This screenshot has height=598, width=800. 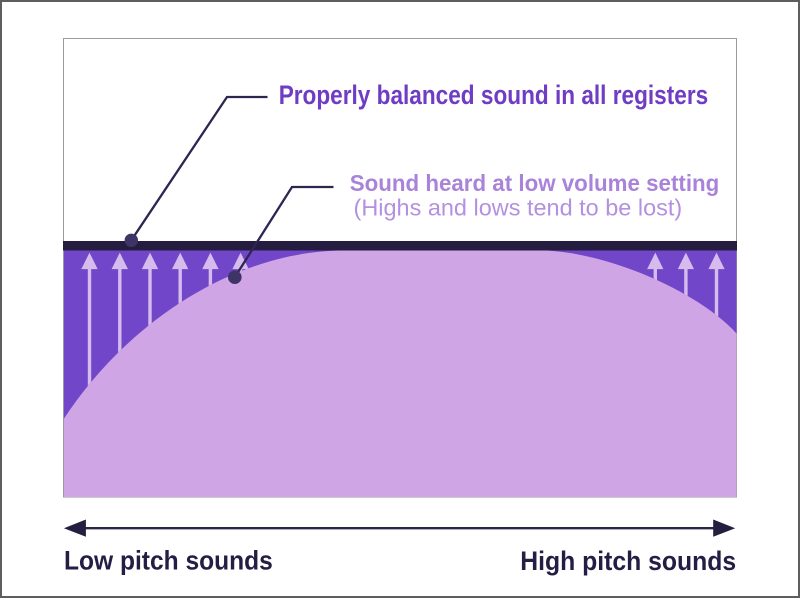 I want to click on svg-text:Sound heard at low volume sett: Sound heard at low volume setting, so click(x=535, y=183).